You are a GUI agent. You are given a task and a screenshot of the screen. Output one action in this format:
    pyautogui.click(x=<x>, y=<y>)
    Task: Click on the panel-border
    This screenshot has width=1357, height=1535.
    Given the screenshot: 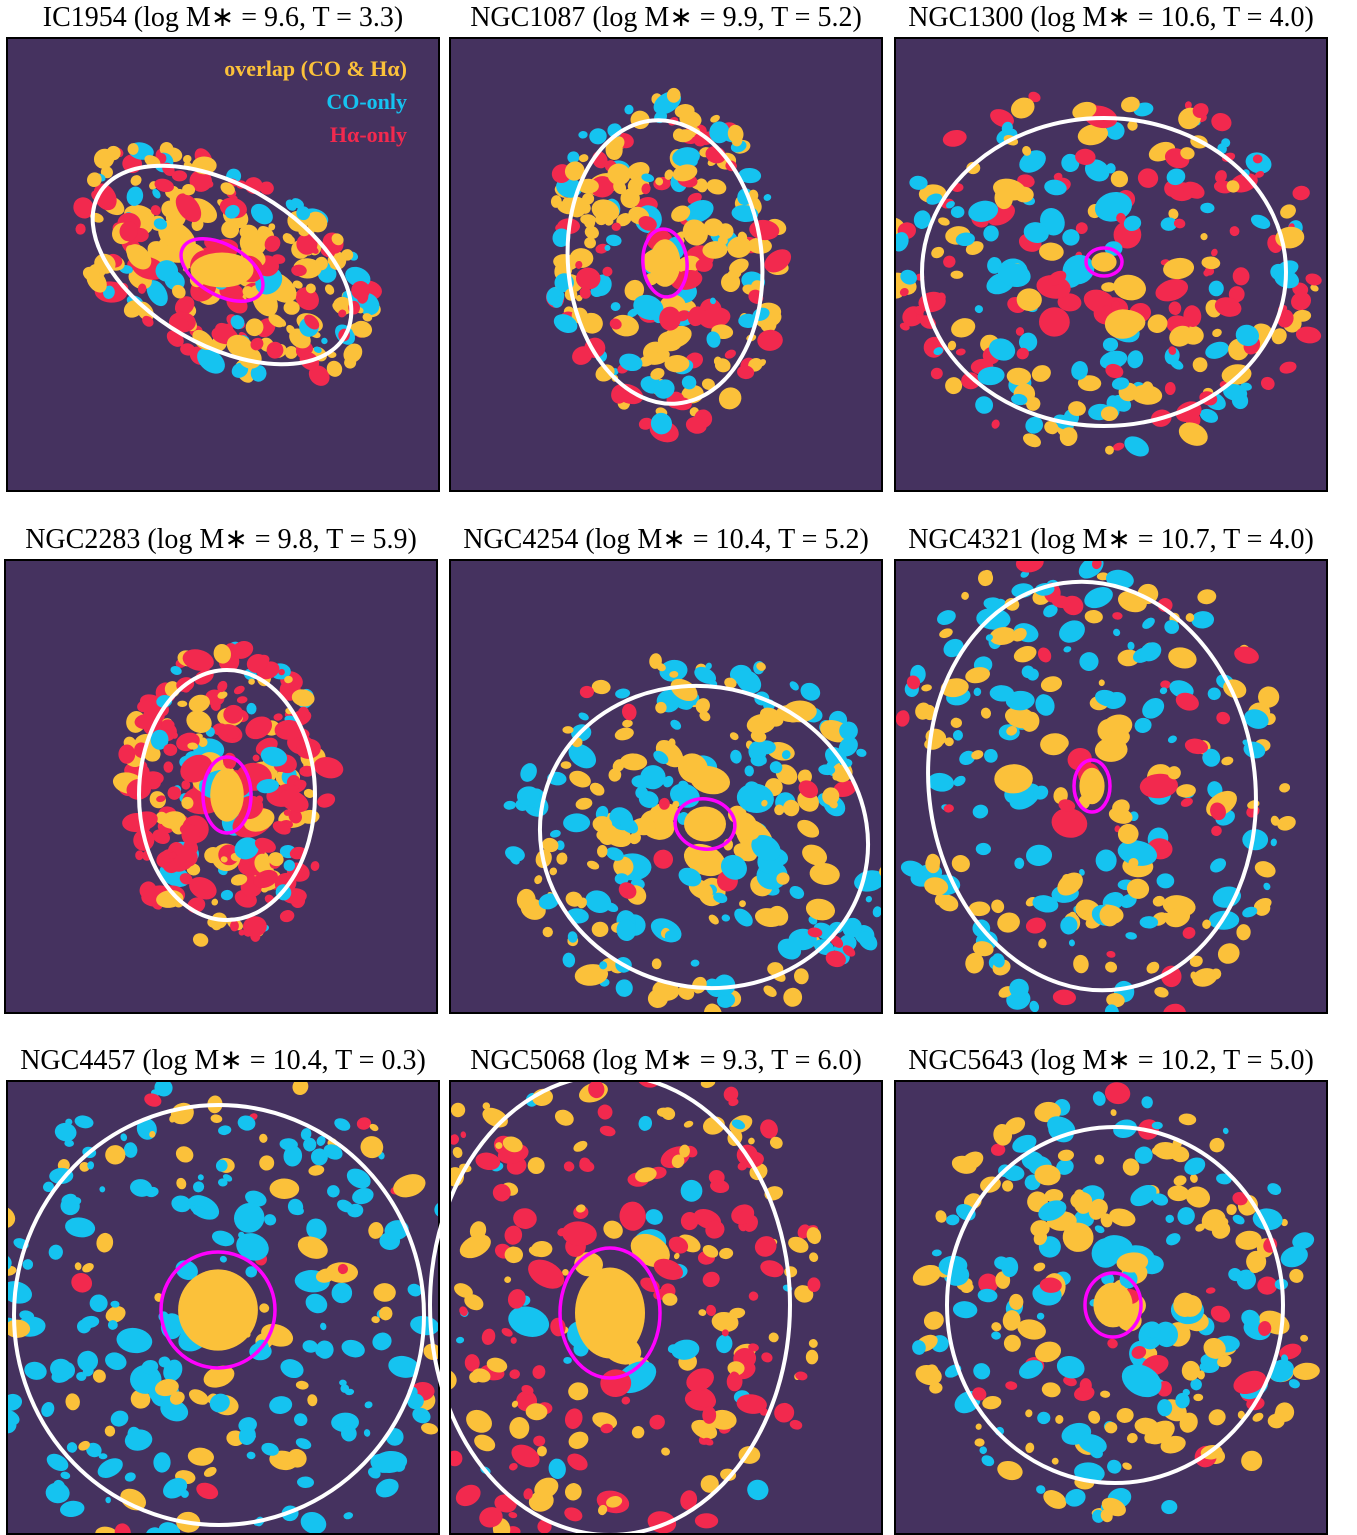 What is the action you would take?
    pyautogui.click(x=1111, y=786)
    